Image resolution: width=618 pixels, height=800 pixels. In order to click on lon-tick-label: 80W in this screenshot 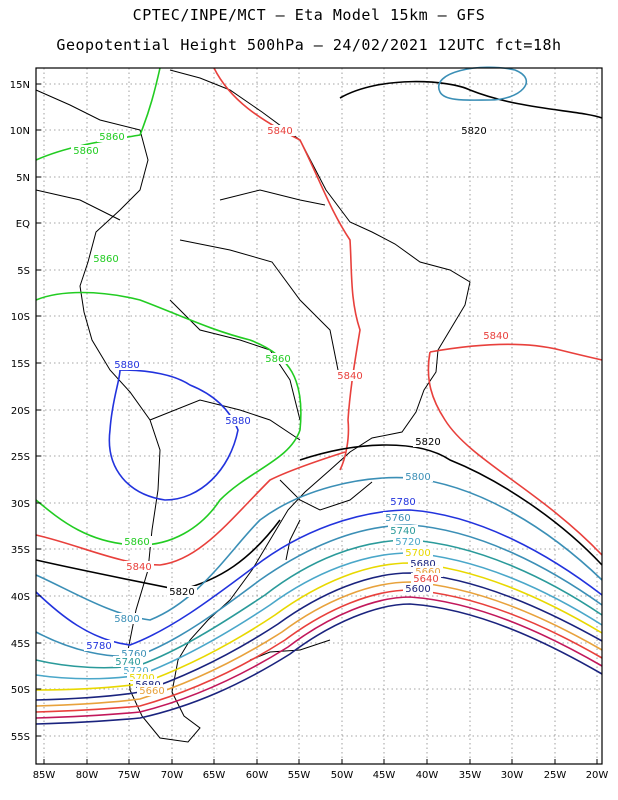, I will do `click(87, 775)`.